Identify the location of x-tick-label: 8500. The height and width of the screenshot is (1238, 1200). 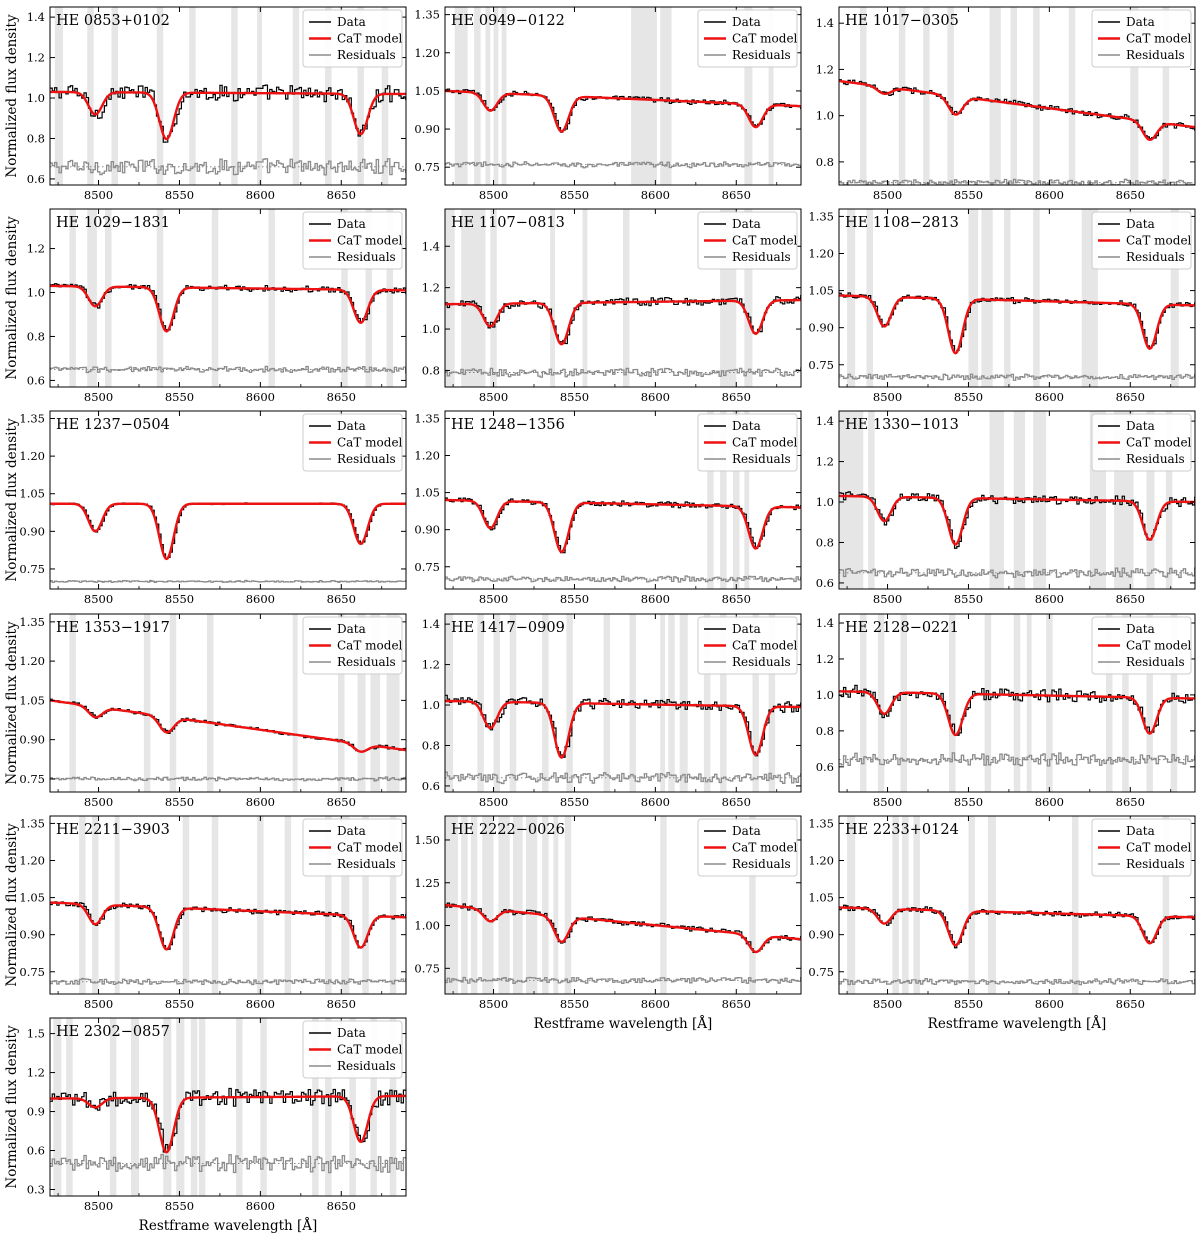
(887, 1004).